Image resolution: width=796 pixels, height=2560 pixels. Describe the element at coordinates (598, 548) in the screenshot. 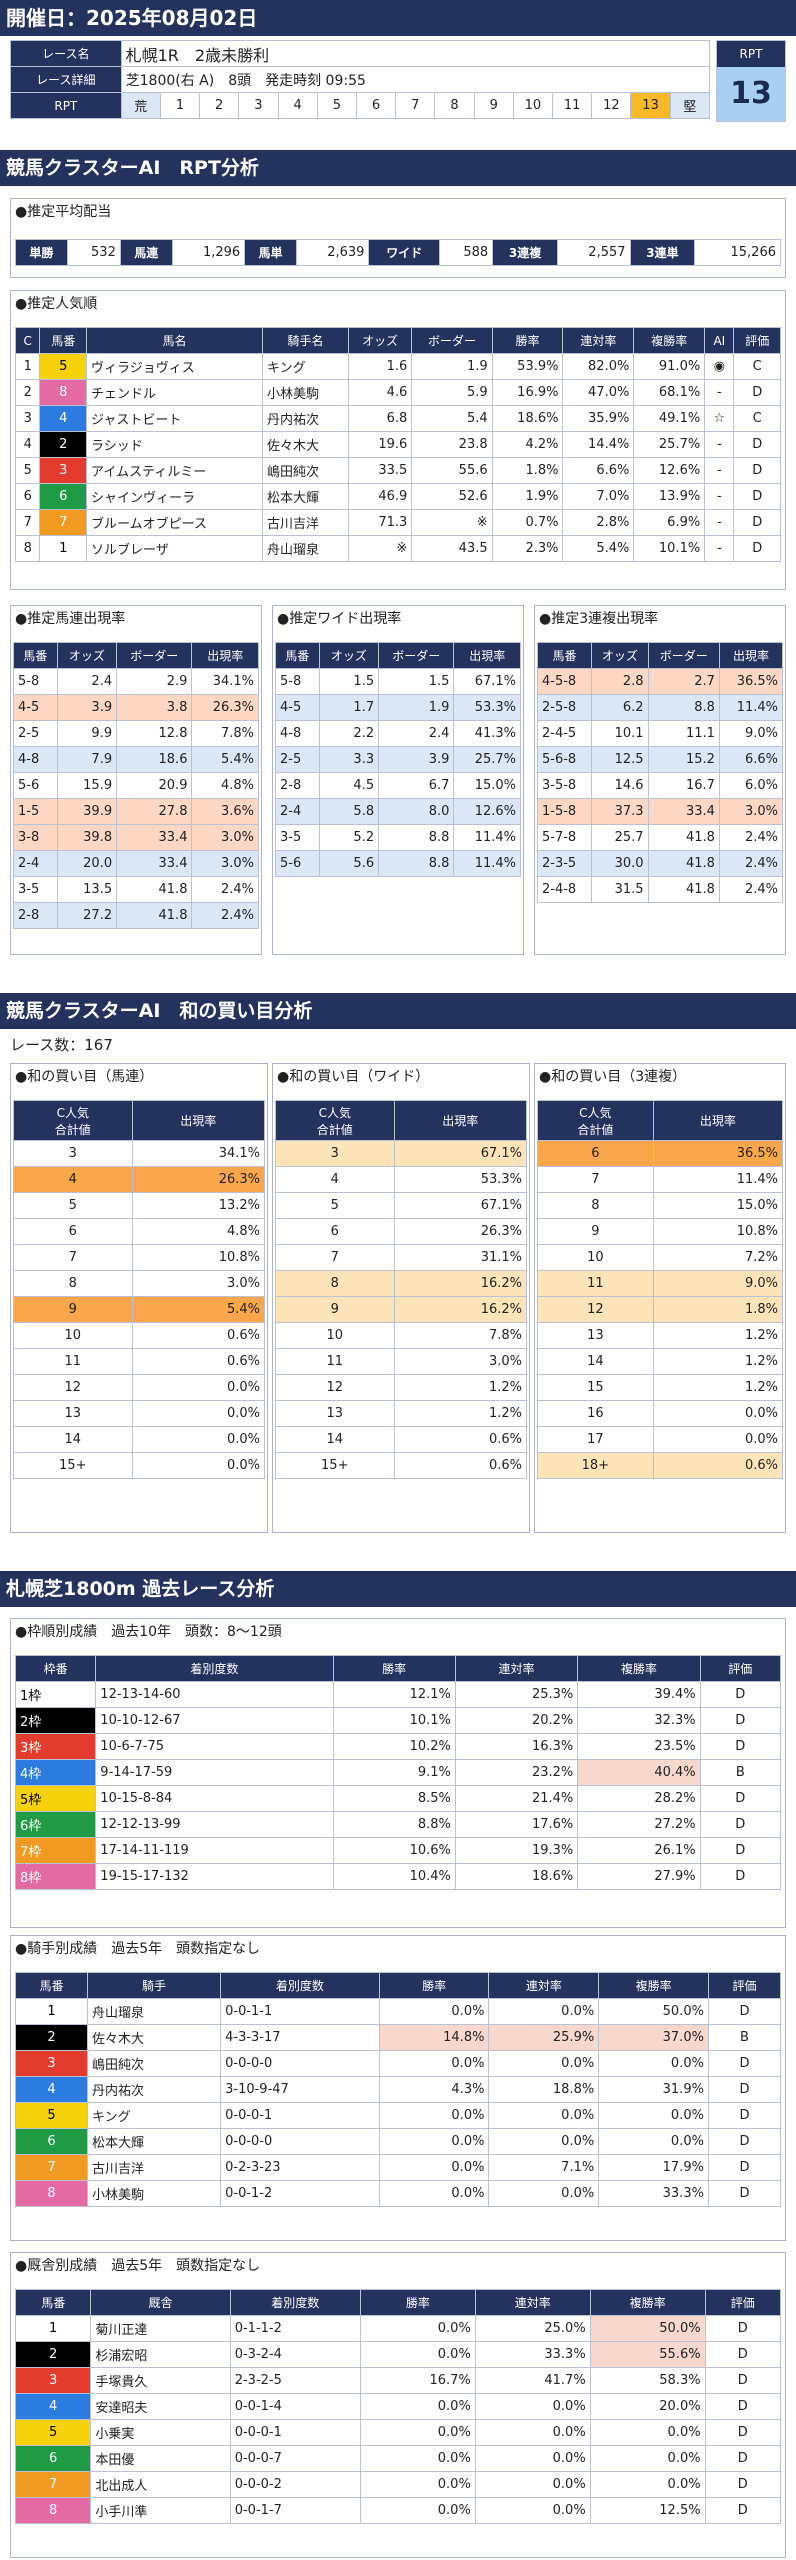

I see `table-cell: 5.4%` at that location.